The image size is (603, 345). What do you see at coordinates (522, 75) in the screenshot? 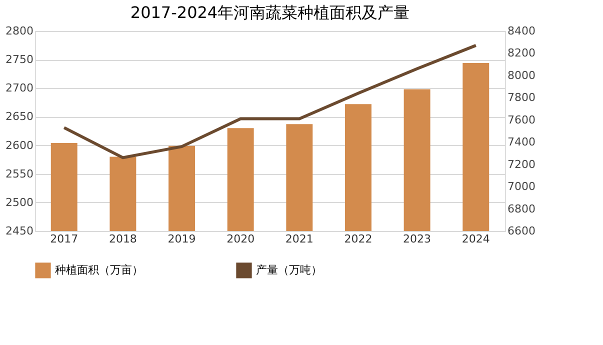
I see `y2-tick-label: 8000` at bounding box center [522, 75].